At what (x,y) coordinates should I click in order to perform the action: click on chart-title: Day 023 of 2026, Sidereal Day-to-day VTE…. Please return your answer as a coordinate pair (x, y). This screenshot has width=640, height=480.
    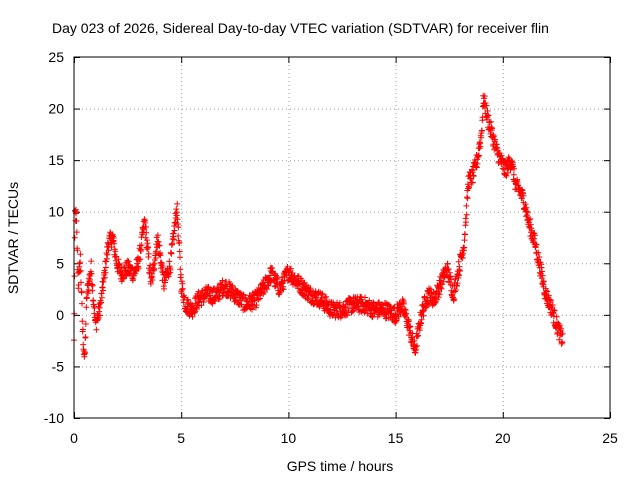
    Looking at the image, I should click on (300, 28).